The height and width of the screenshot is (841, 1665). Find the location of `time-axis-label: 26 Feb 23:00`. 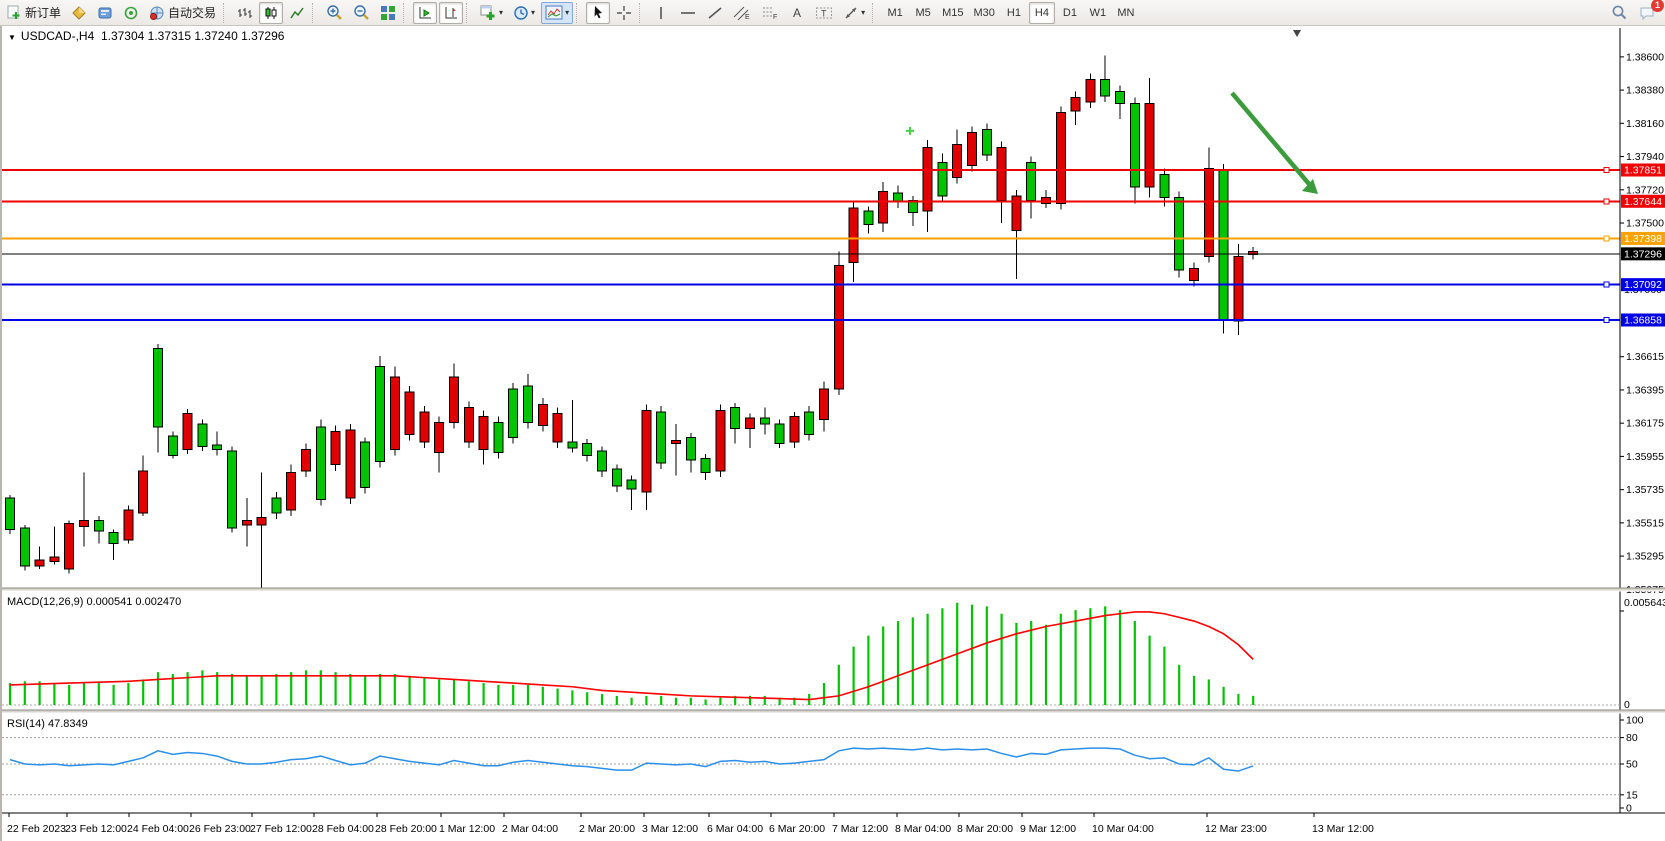

time-axis-label: 26 Feb 23:00 is located at coordinates (220, 829).